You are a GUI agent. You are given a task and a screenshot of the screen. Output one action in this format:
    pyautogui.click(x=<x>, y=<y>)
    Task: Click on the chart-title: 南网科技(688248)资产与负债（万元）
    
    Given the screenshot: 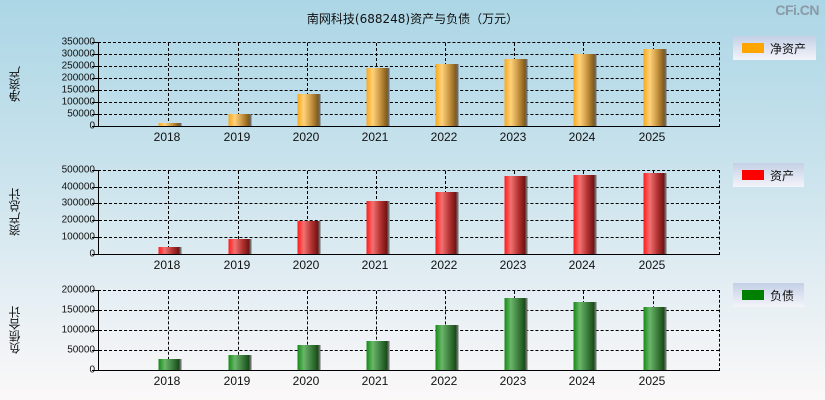 What is the action you would take?
    pyautogui.click(x=412, y=19)
    